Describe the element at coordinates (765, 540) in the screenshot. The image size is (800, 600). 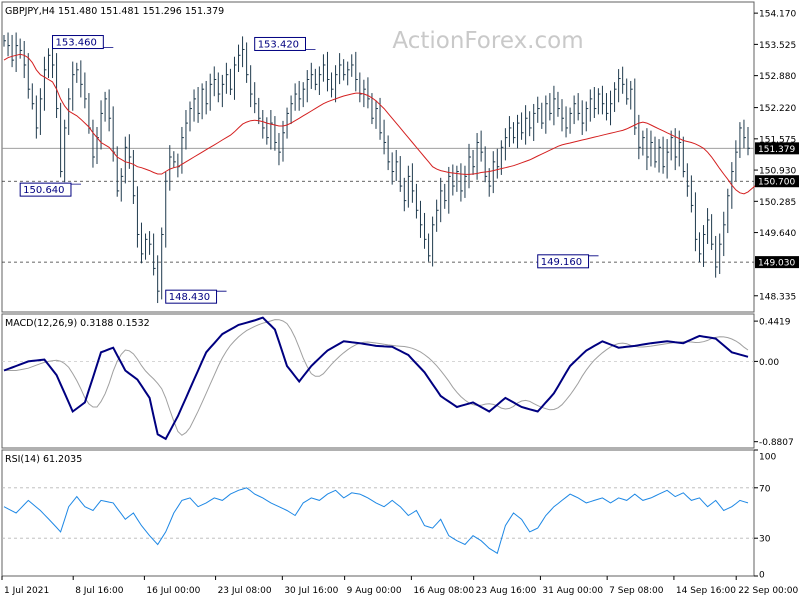
I see `rsi-y-tick-label: 30` at that location.